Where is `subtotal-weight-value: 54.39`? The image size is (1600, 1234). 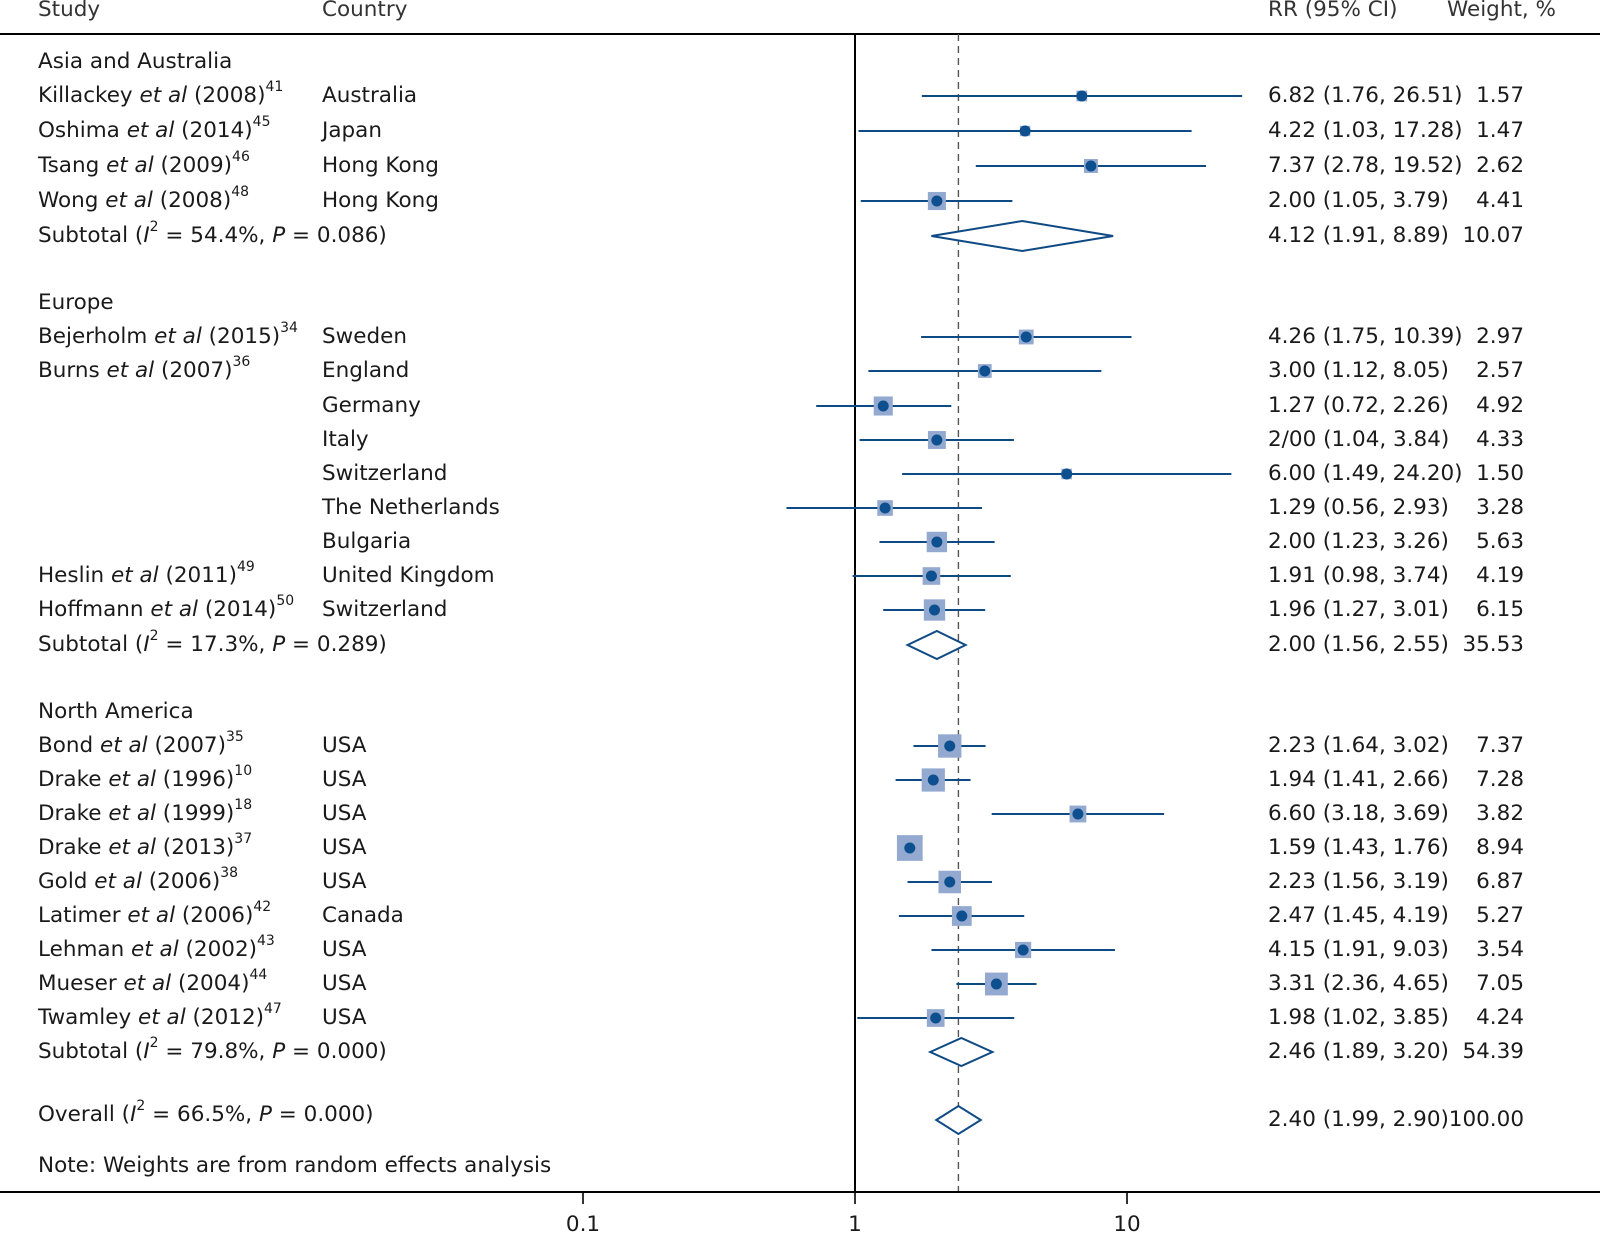
subtotal-weight-value: 54.39 is located at coordinates (1493, 1051).